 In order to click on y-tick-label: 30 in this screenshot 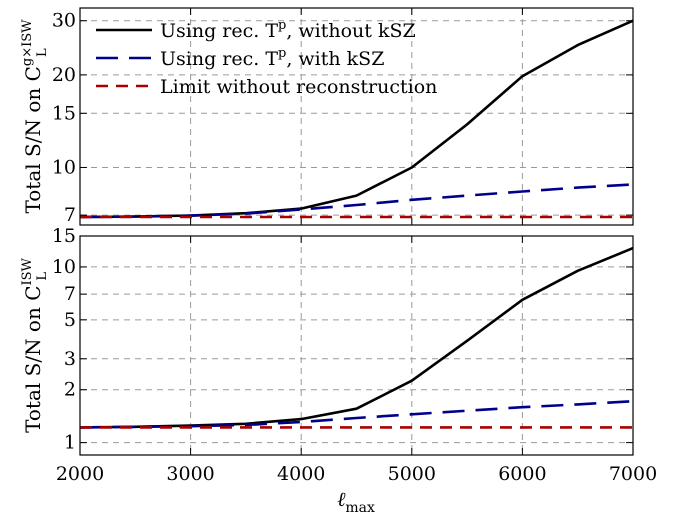, I will do `click(64, 21)`.